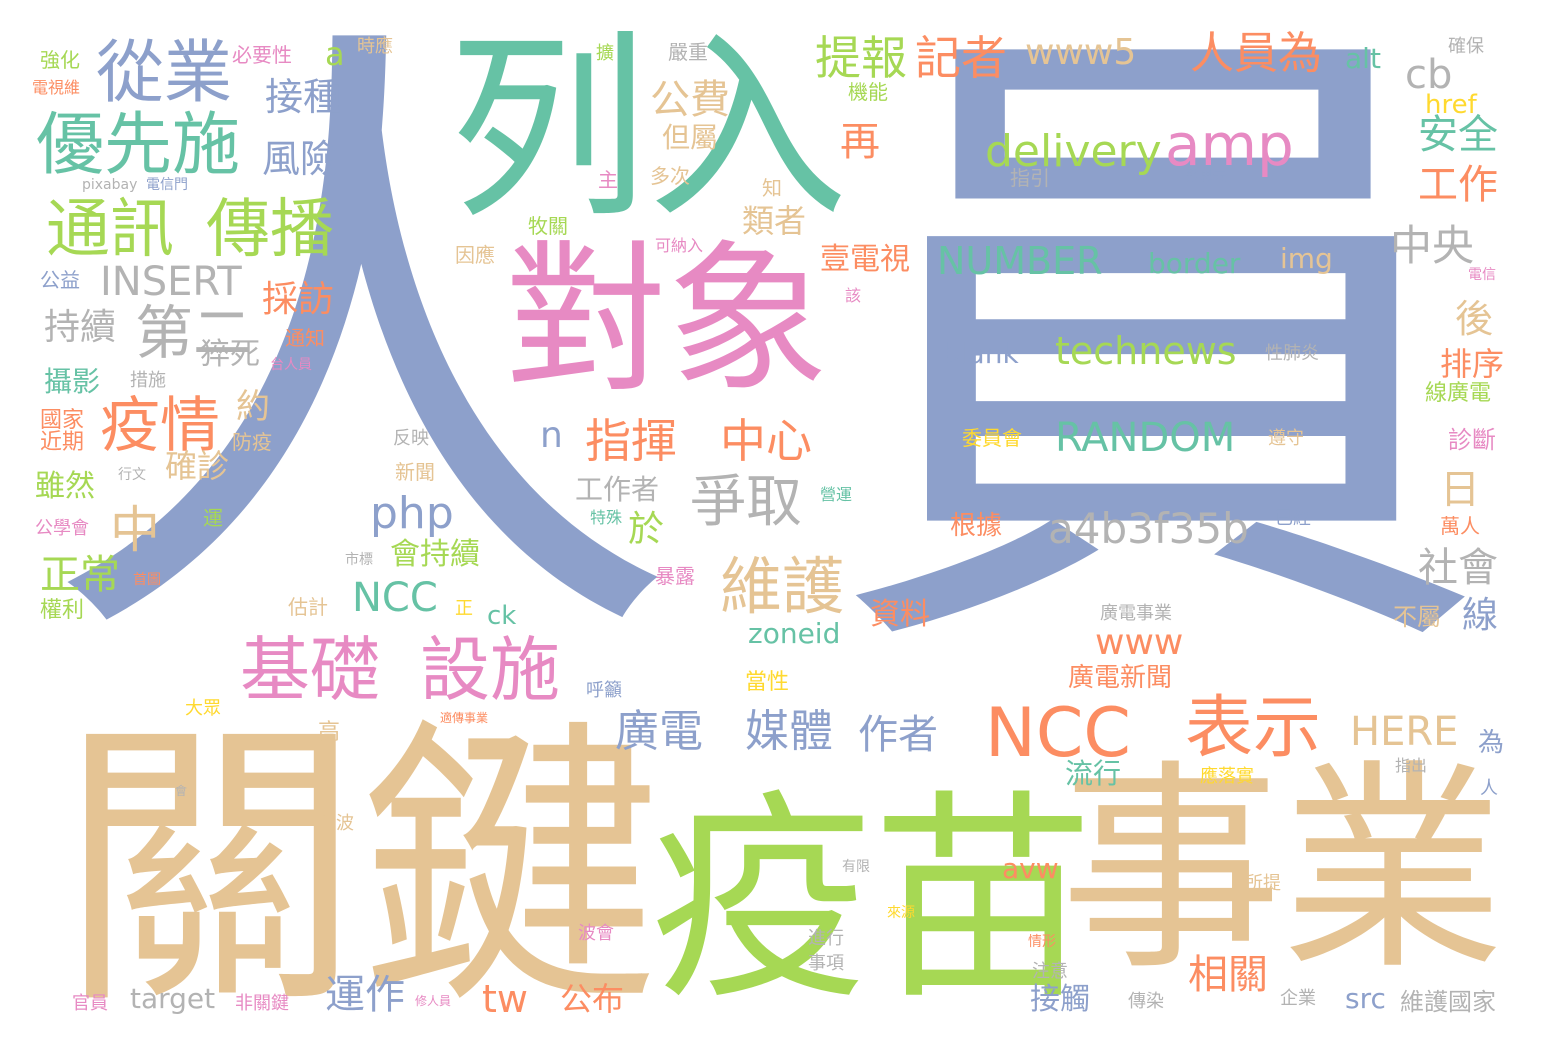 The height and width of the screenshot is (1052, 1548). I want to click on cloud-word: 基礎, so click(310, 670).